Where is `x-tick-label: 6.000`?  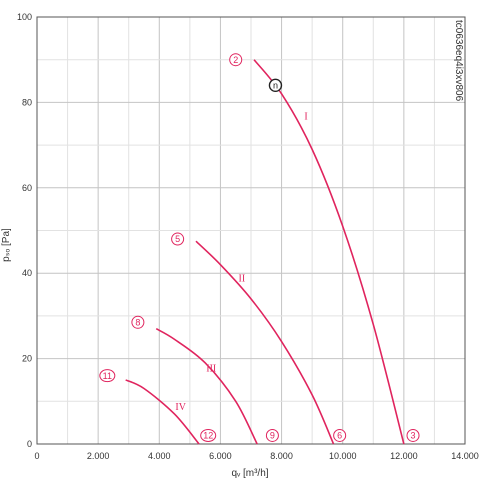
x-tick-label: 6.000 is located at coordinates (220, 456).